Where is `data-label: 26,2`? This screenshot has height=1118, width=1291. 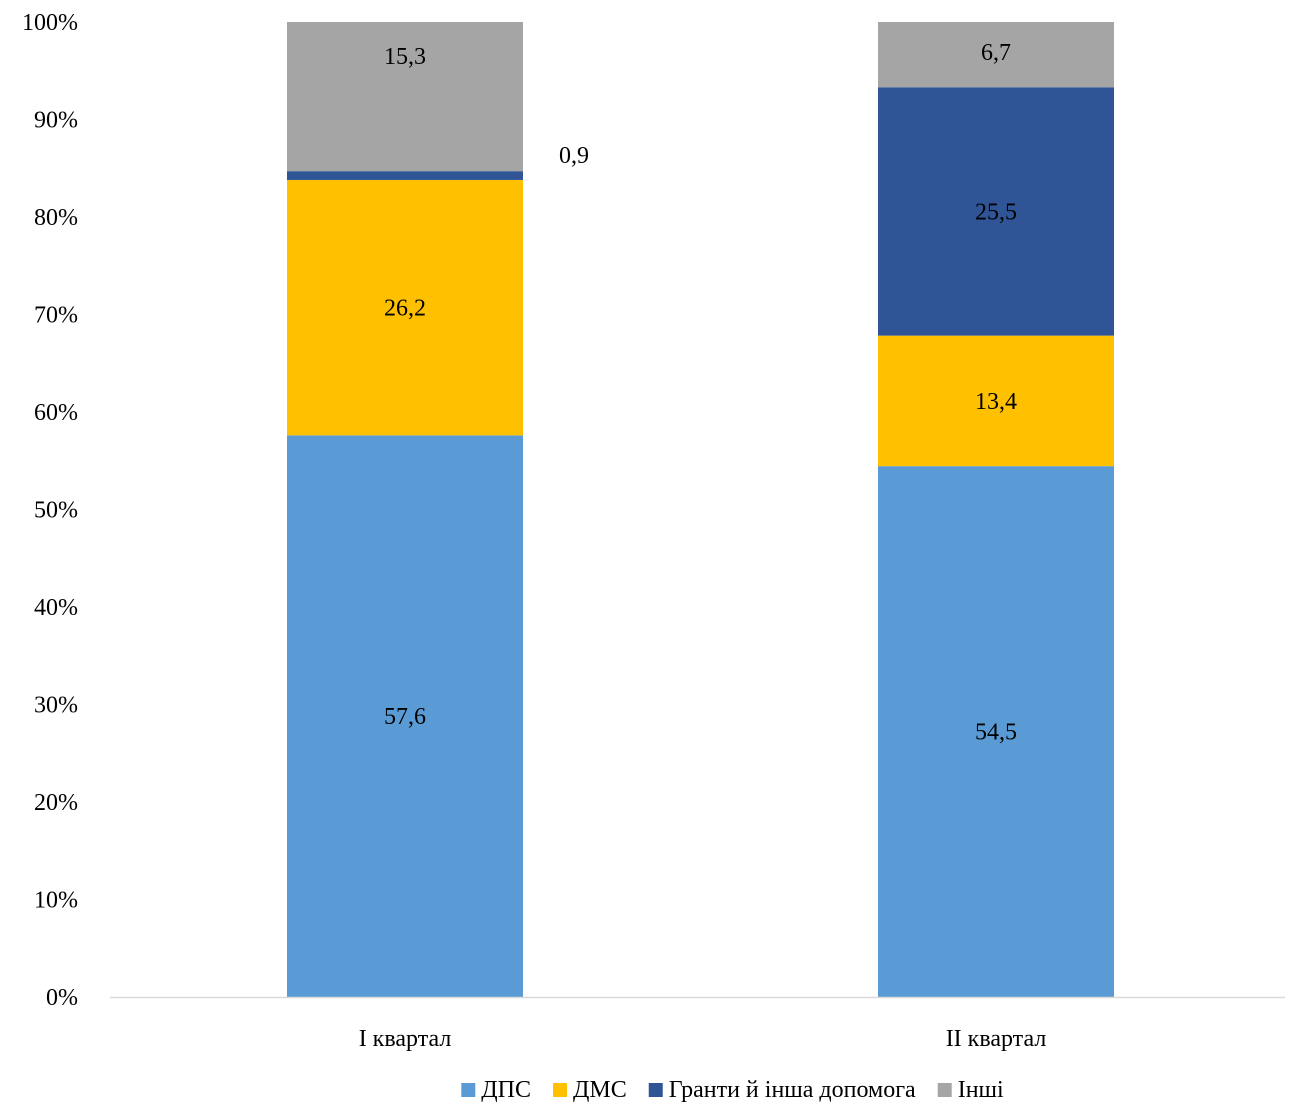
data-label: 26,2 is located at coordinates (405, 309).